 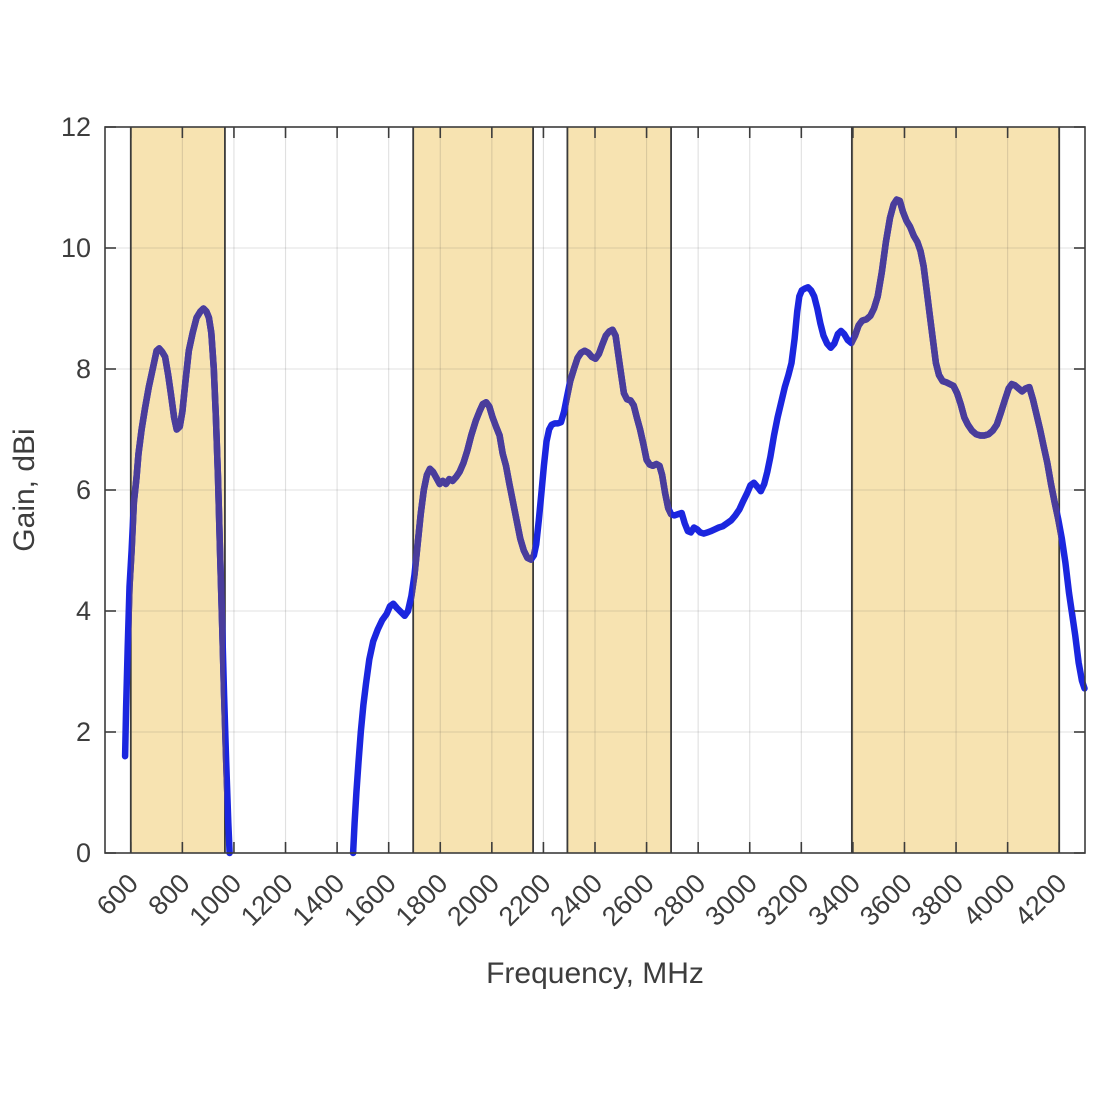 What do you see at coordinates (595, 973) in the screenshot?
I see `x-axis-label: Frequency, MHz` at bounding box center [595, 973].